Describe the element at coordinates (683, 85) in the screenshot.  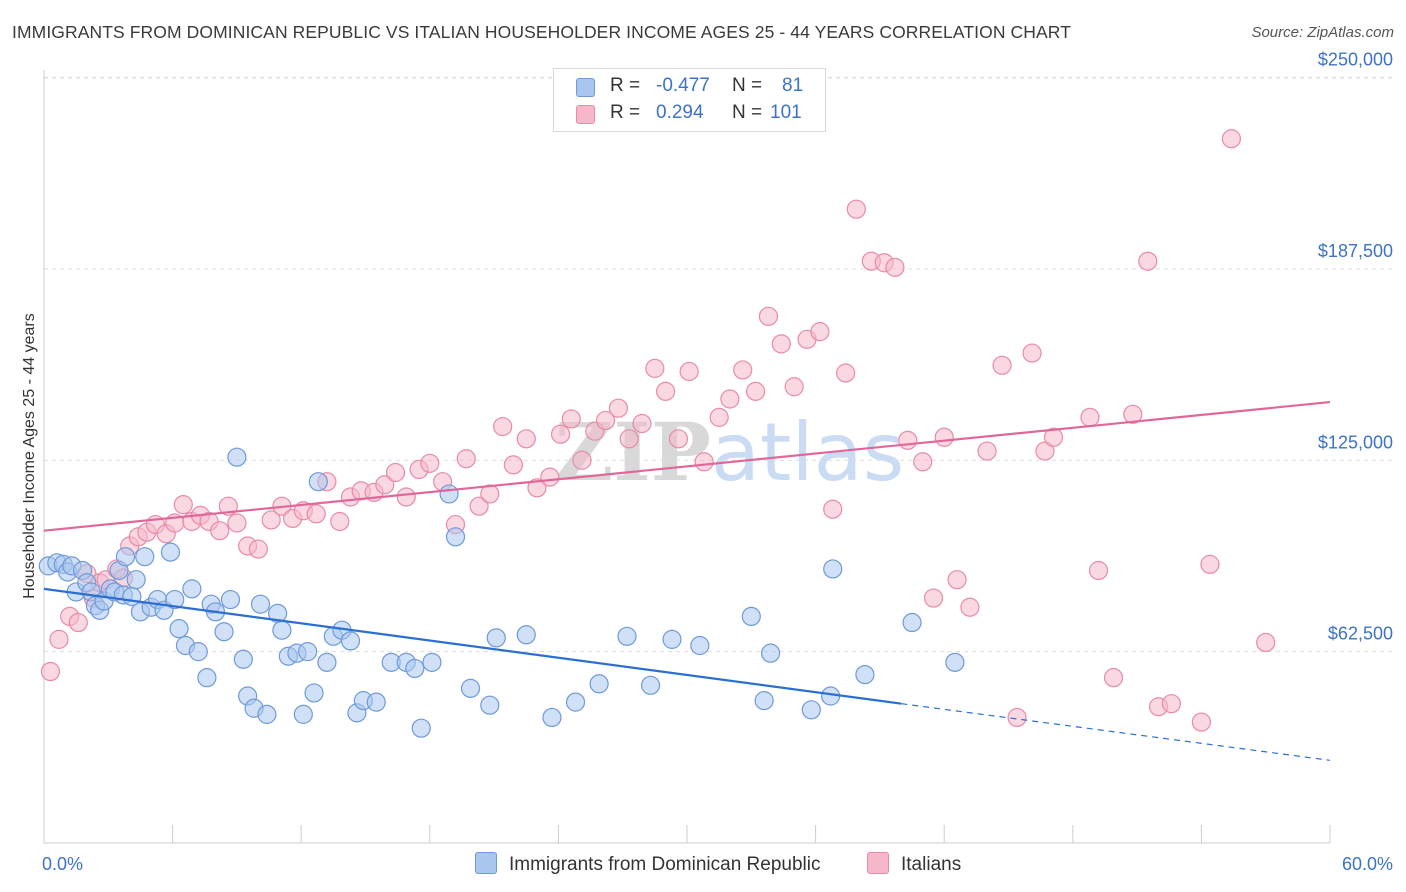
I see `legend-r-value: -0.477` at that location.